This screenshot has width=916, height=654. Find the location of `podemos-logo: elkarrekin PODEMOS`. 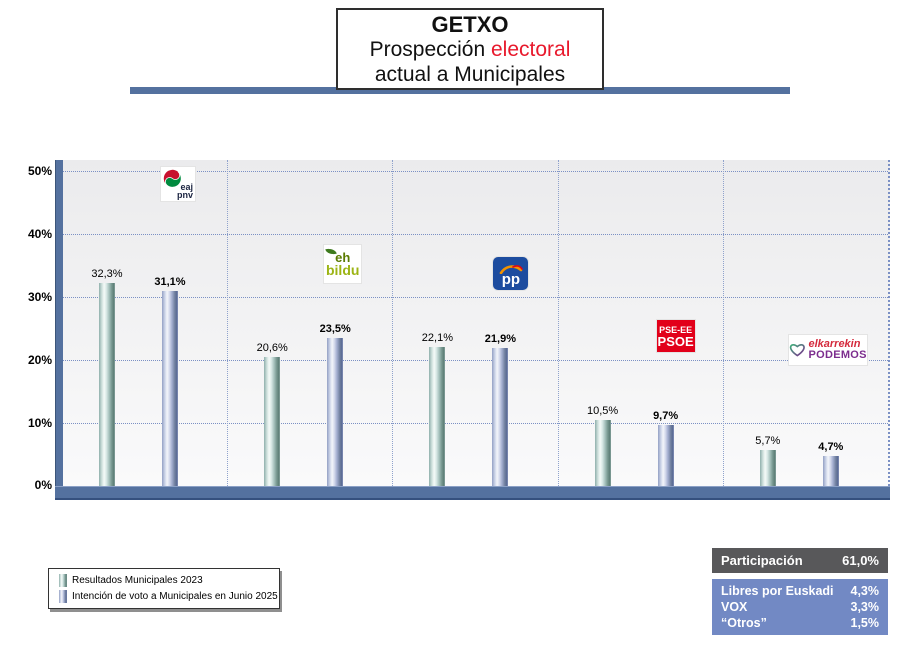

podemos-logo: elkarrekin PODEMOS is located at coordinates (827, 350).